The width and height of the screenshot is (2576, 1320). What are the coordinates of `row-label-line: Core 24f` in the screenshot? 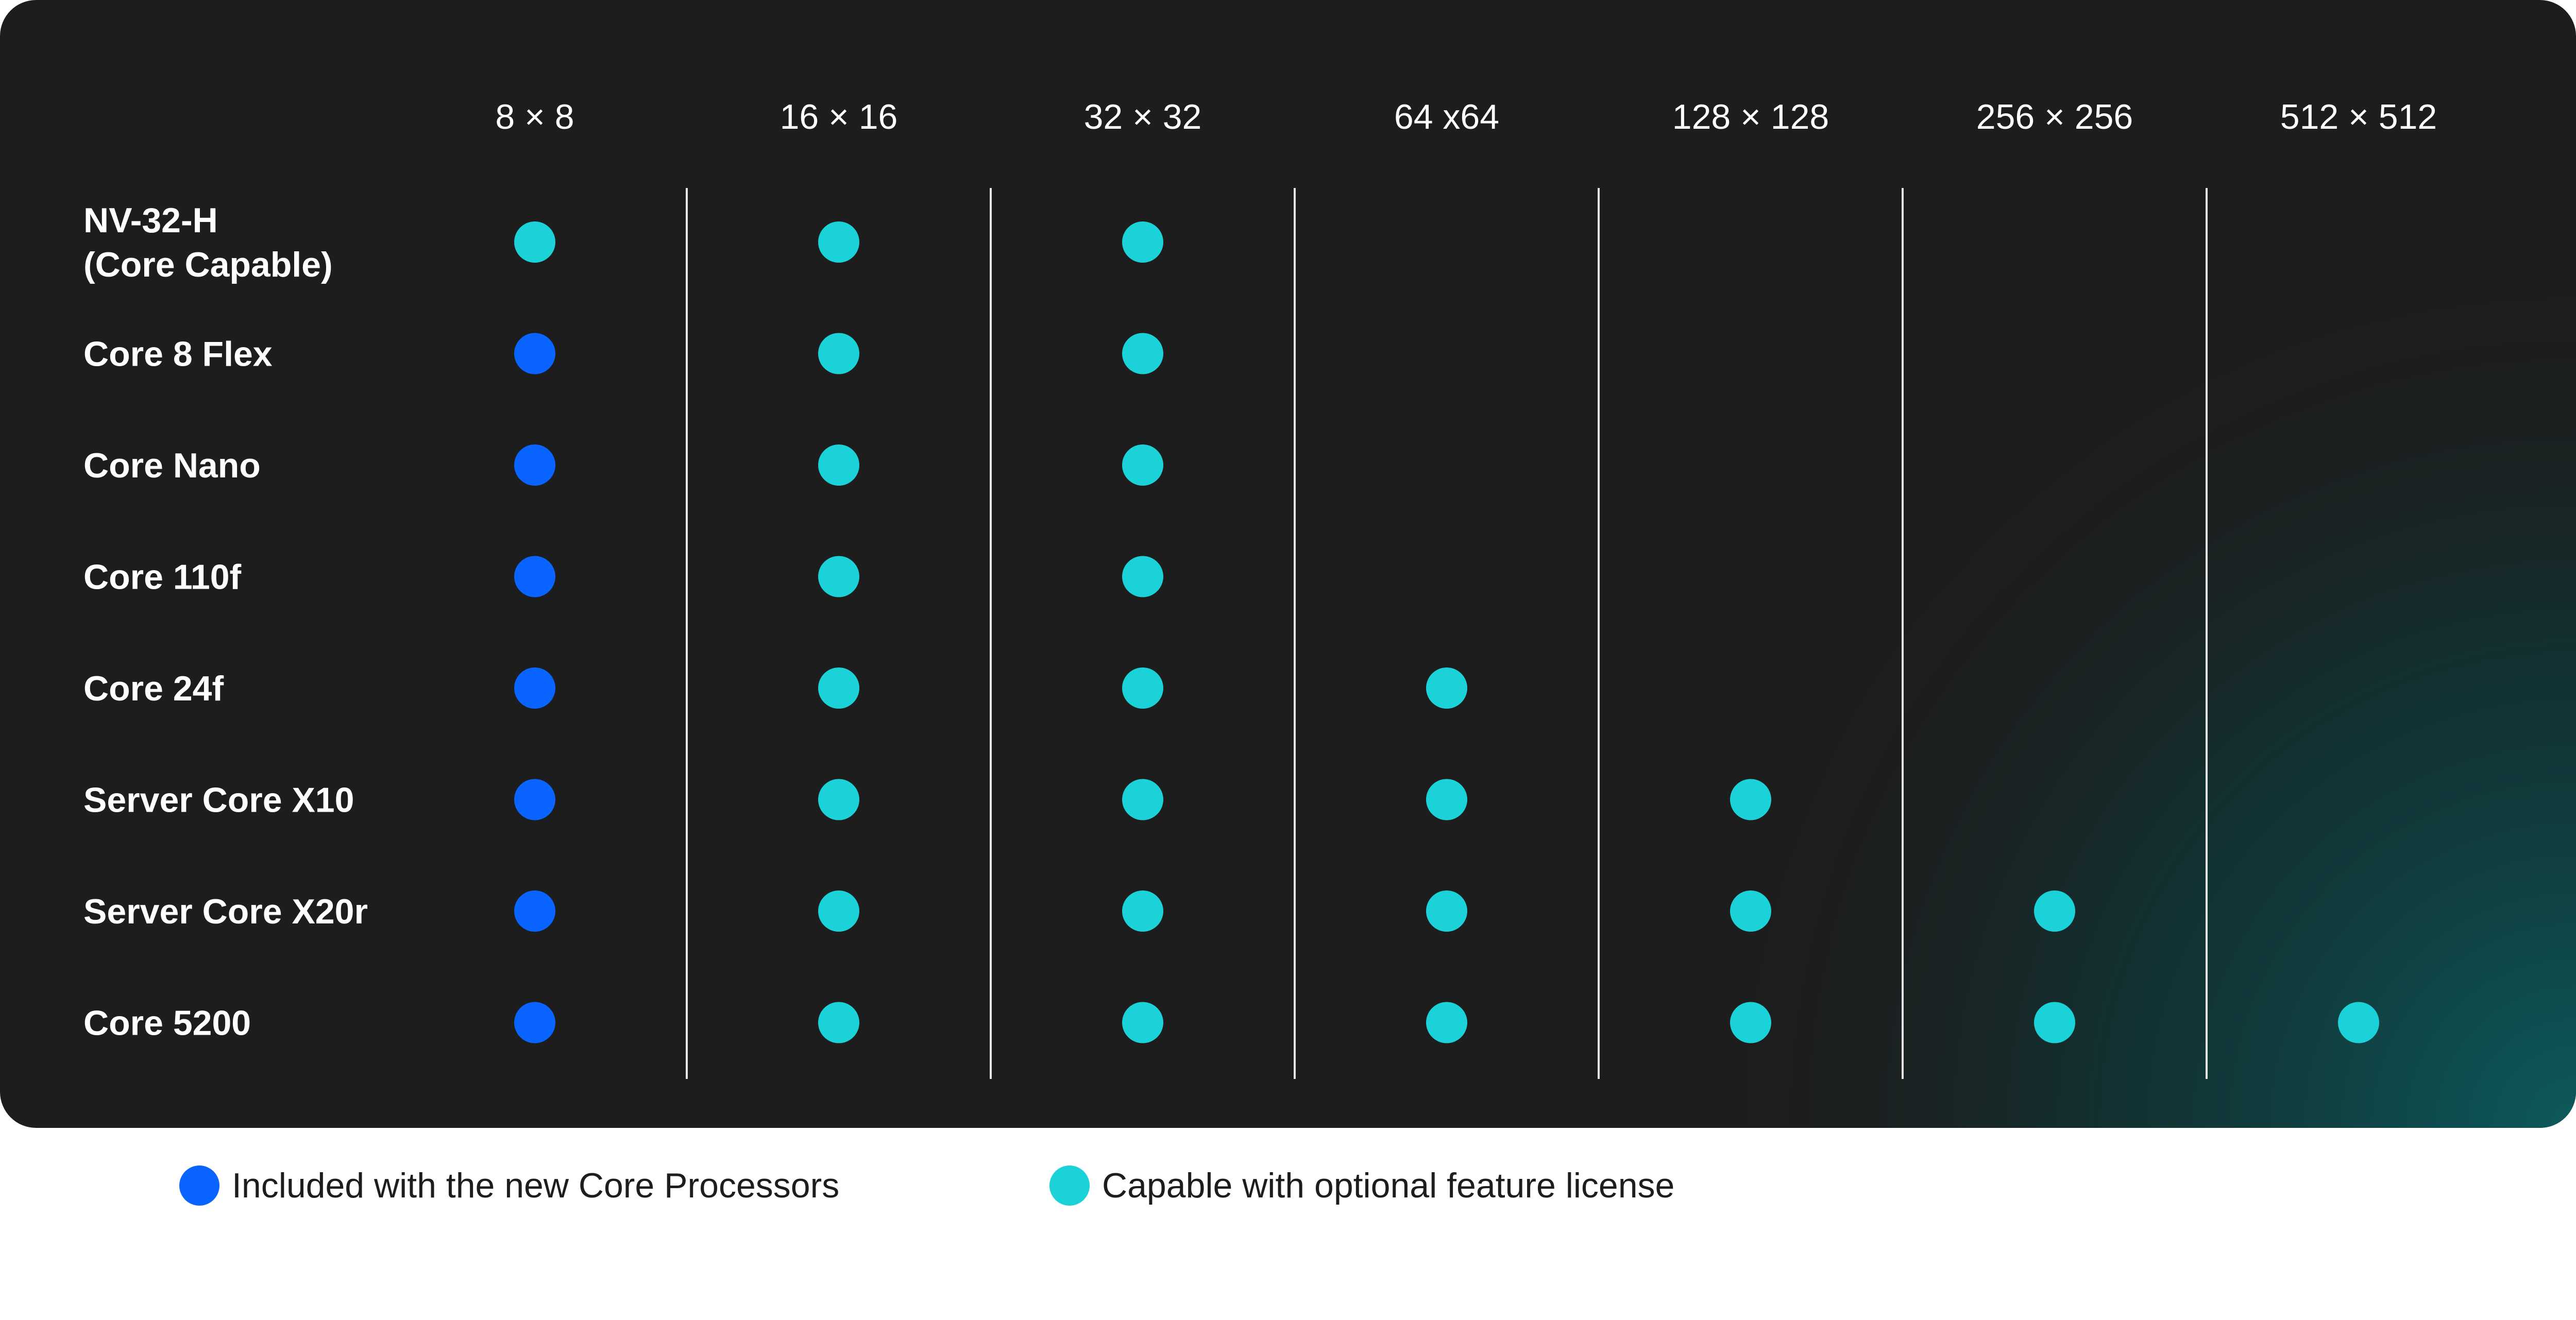 It's located at (153, 688).